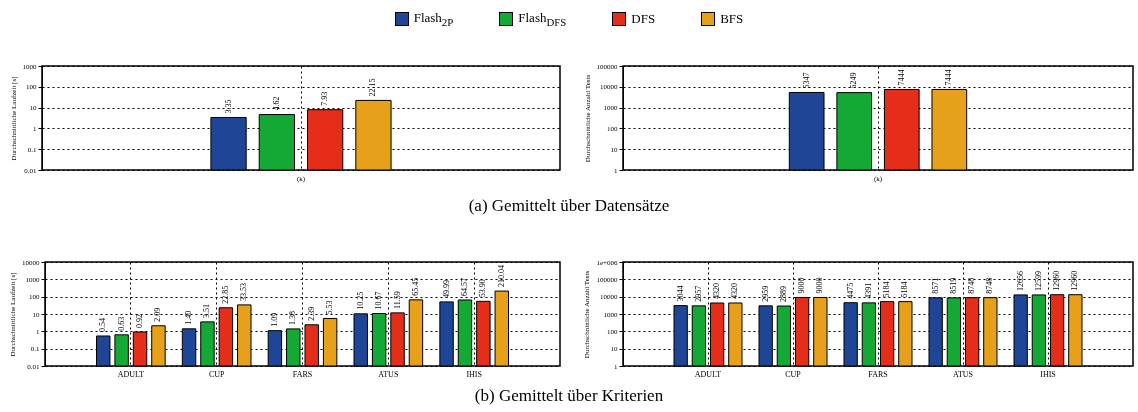 The height and width of the screenshot is (412, 1138). What do you see at coordinates (276, 103) in the screenshot?
I see `data-label: 4.62` at bounding box center [276, 103].